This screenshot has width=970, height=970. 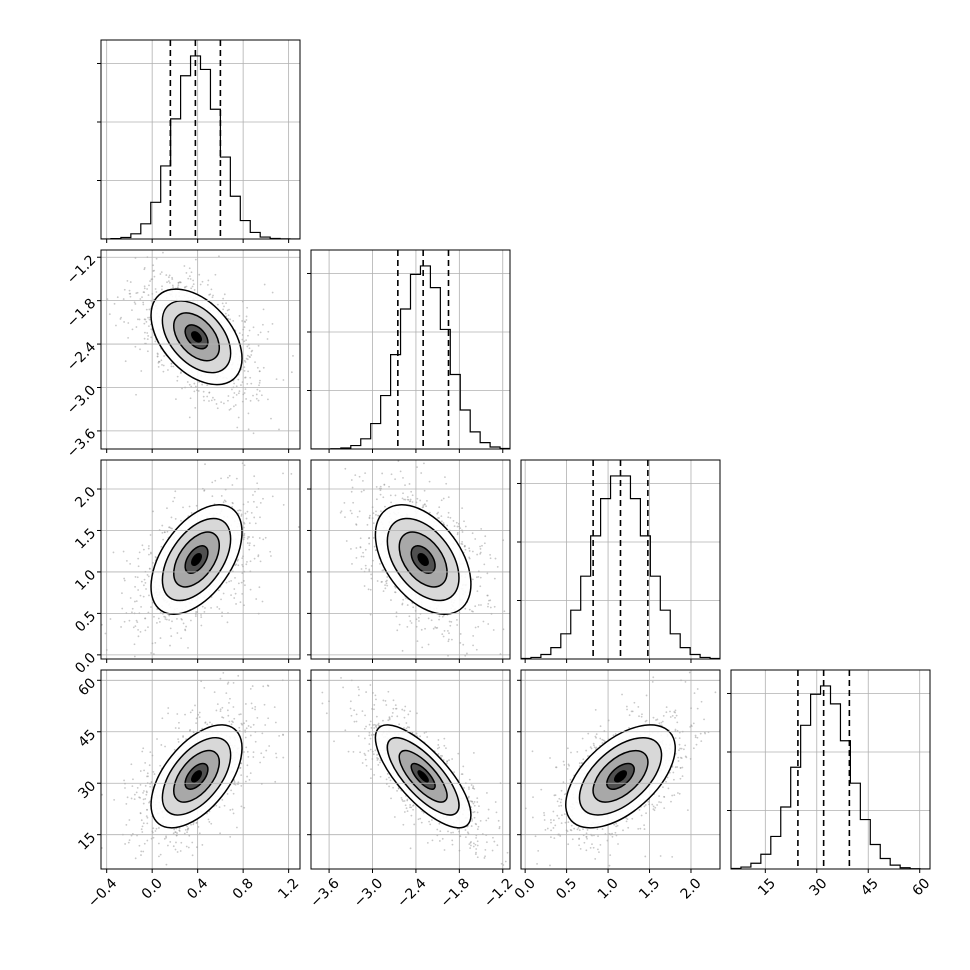 I want to click on density-peak, so click(x=423, y=776).